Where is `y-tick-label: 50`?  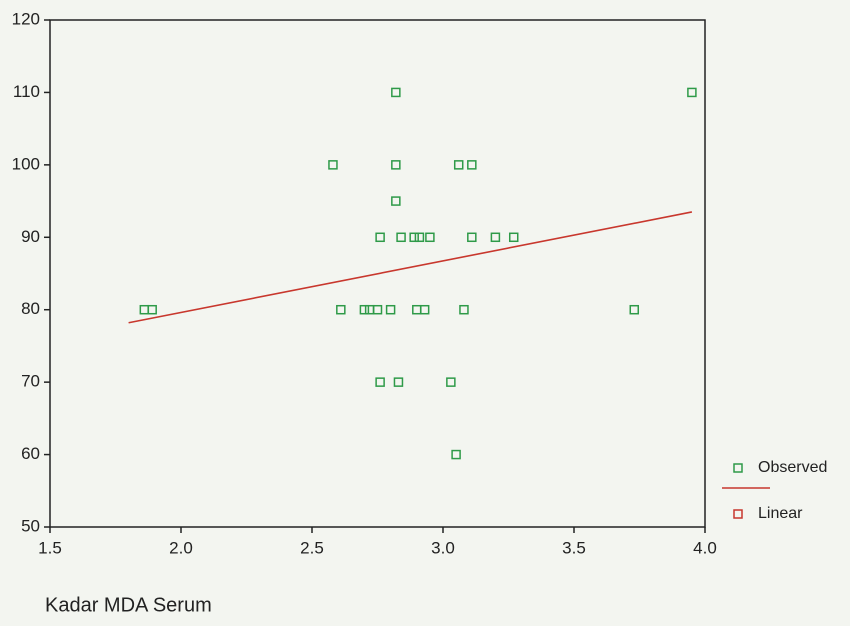
y-tick-label: 50 is located at coordinates (30, 525).